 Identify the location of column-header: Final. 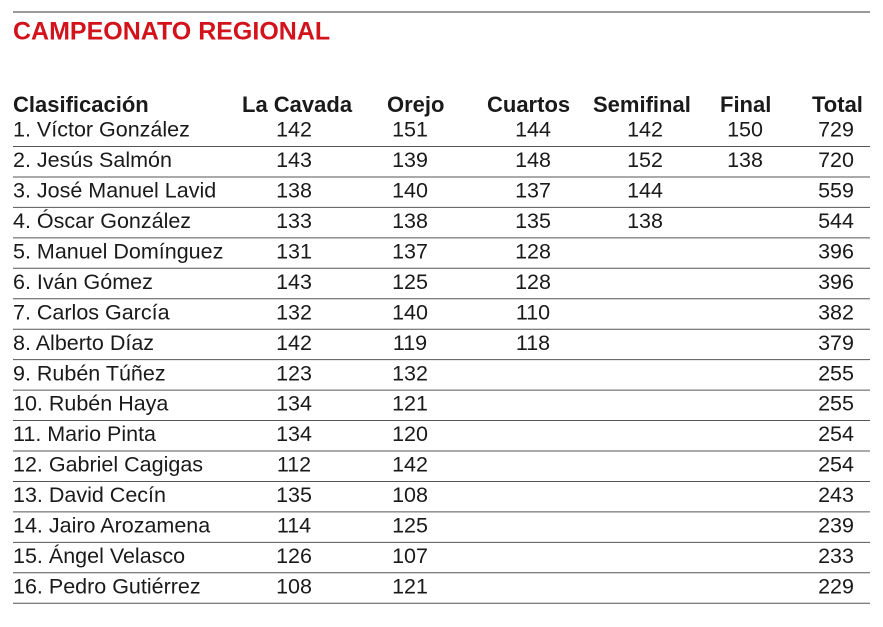
(745, 104).